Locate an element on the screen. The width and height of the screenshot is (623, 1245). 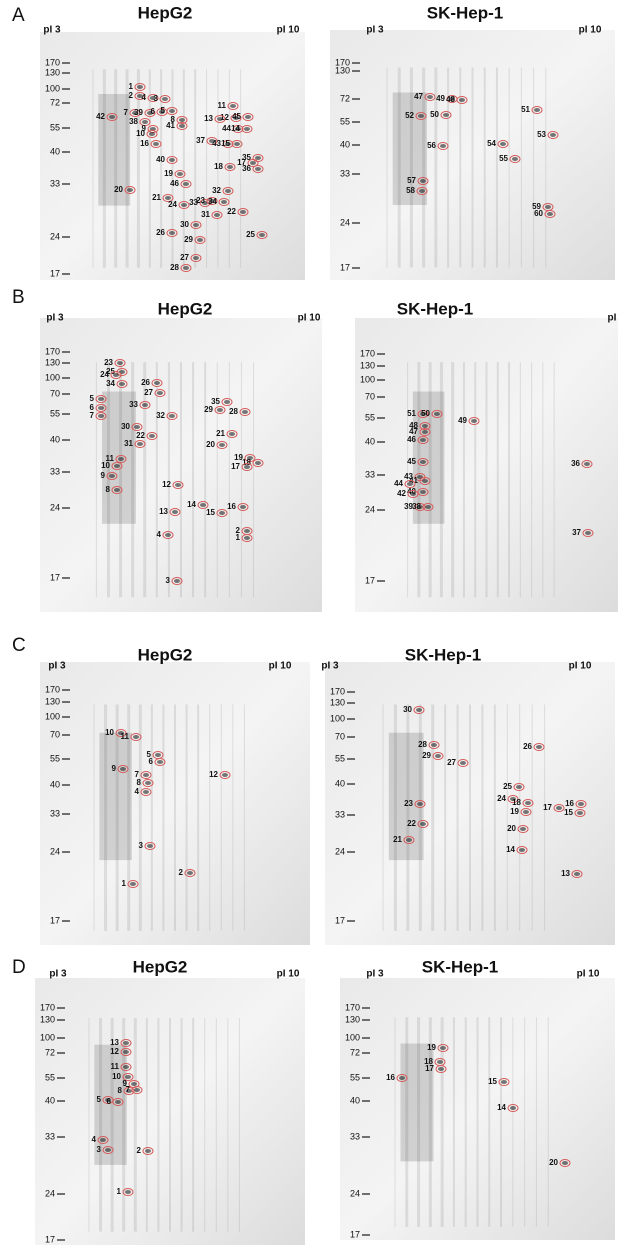
spot-label: 17 is located at coordinates (241, 162).